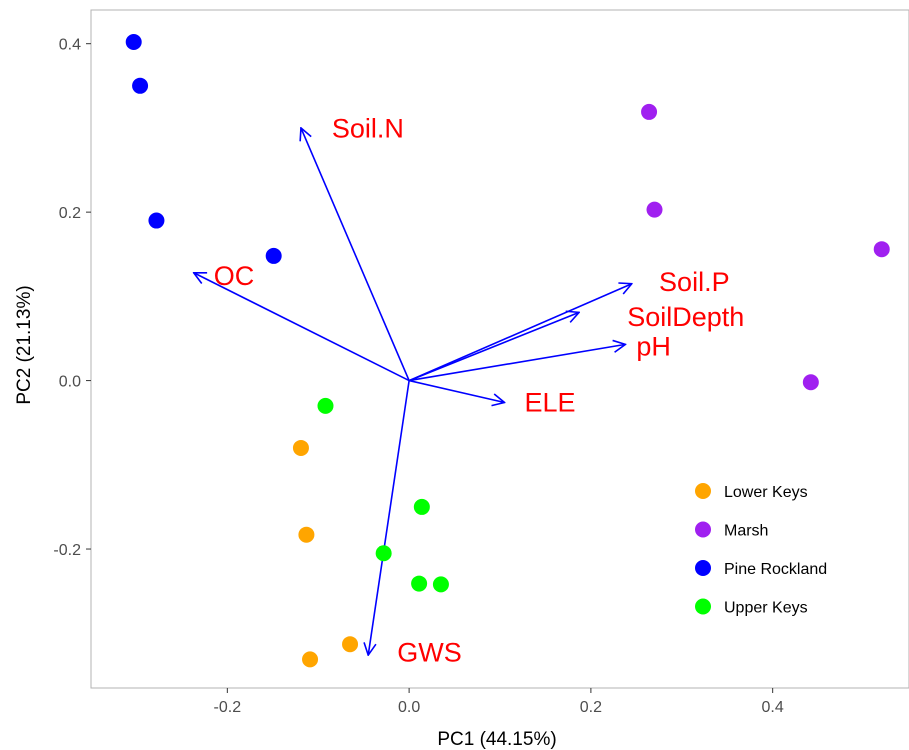 This screenshot has width=909, height=750. What do you see at coordinates (703, 606) in the screenshot?
I see `legend-key-upper-keys` at bounding box center [703, 606].